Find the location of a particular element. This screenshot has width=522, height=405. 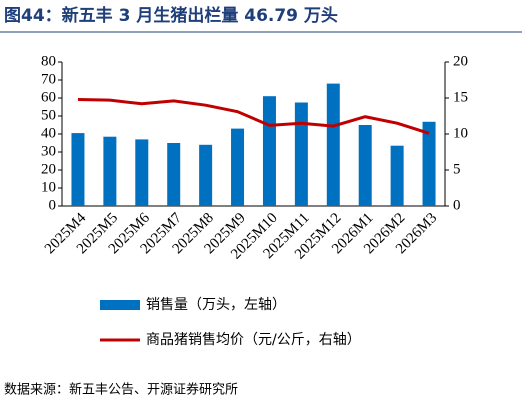

legend-swatch is located at coordinates (120, 305).